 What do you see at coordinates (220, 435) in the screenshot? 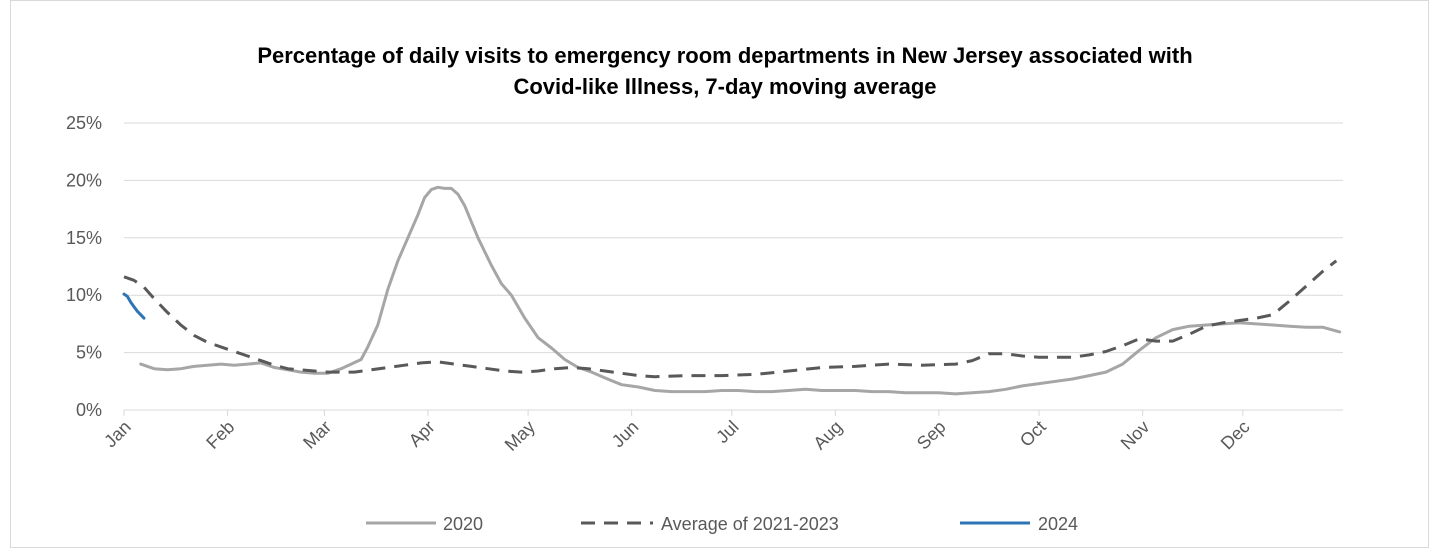
I see `x-tick-label: Feb` at bounding box center [220, 435].